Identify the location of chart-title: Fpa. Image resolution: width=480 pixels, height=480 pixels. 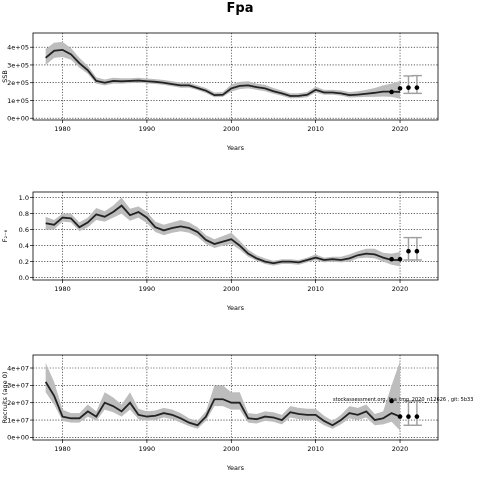
(240, 8).